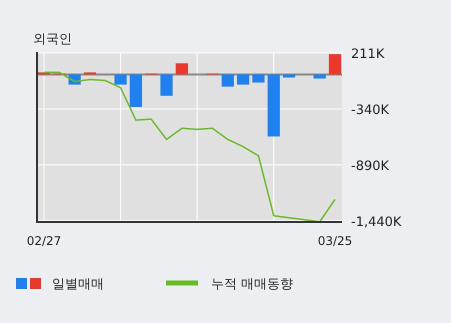 The width and height of the screenshot is (451, 323). Describe the element at coordinates (78, 284) in the screenshot. I see `legend-label: 일별매매` at that location.